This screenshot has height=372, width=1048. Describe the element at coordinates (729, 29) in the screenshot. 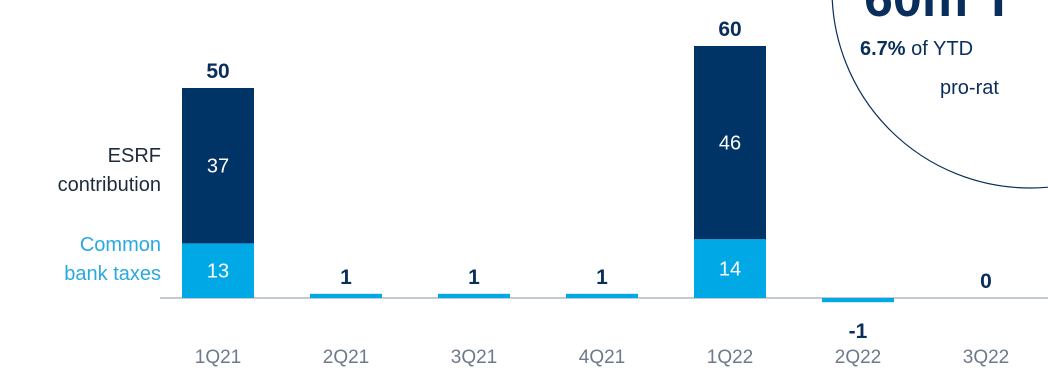

I see `total-label-1Q22: 60` at that location.